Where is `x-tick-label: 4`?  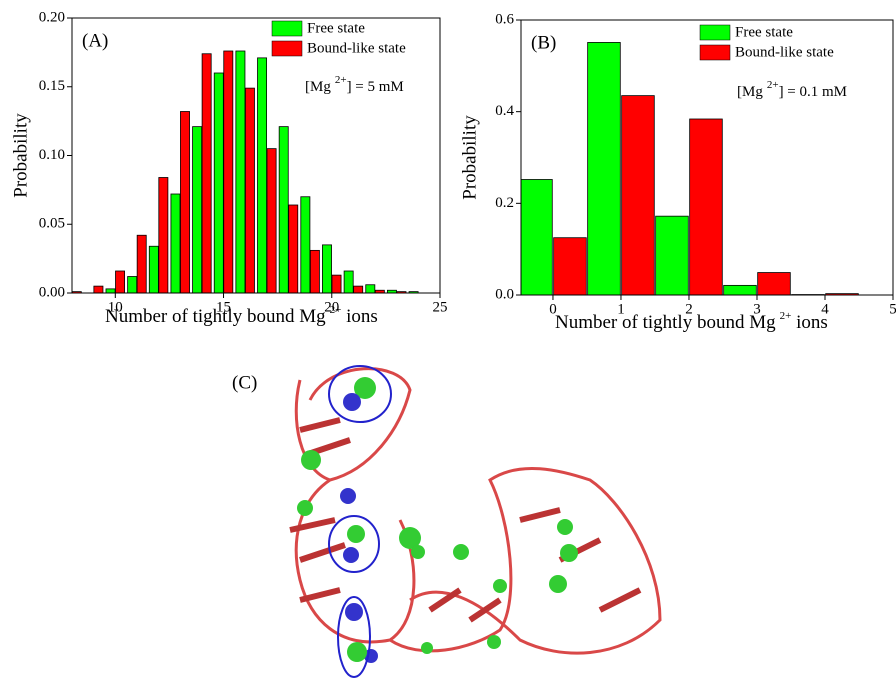
x-tick-label: 4 is located at coordinates (825, 309).